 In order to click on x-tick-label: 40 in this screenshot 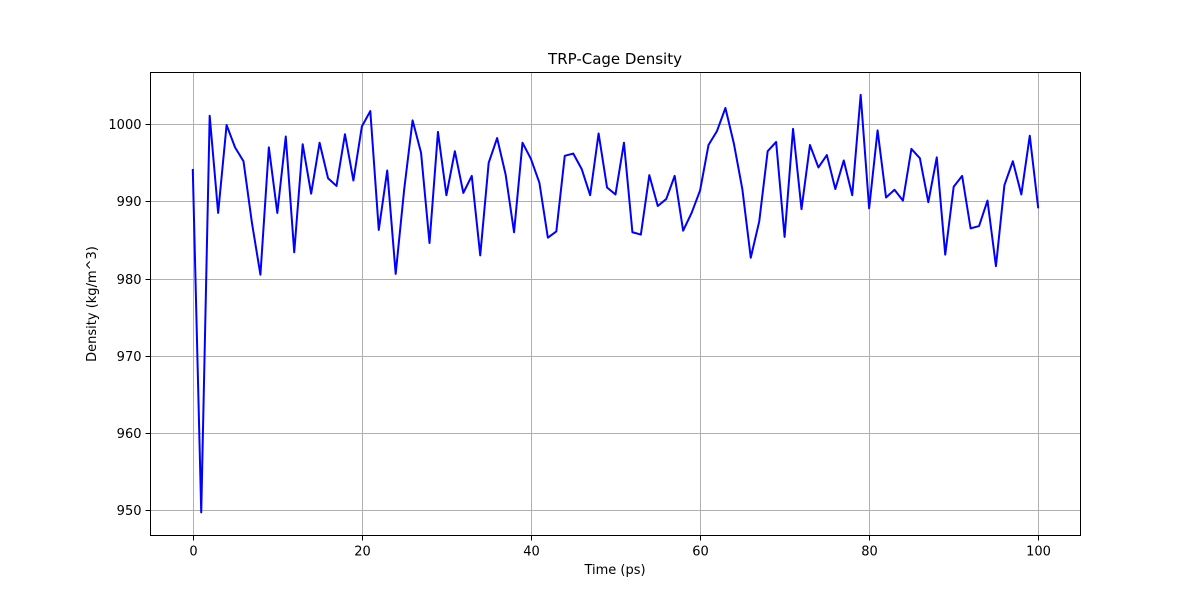, I will do `click(531, 552)`.